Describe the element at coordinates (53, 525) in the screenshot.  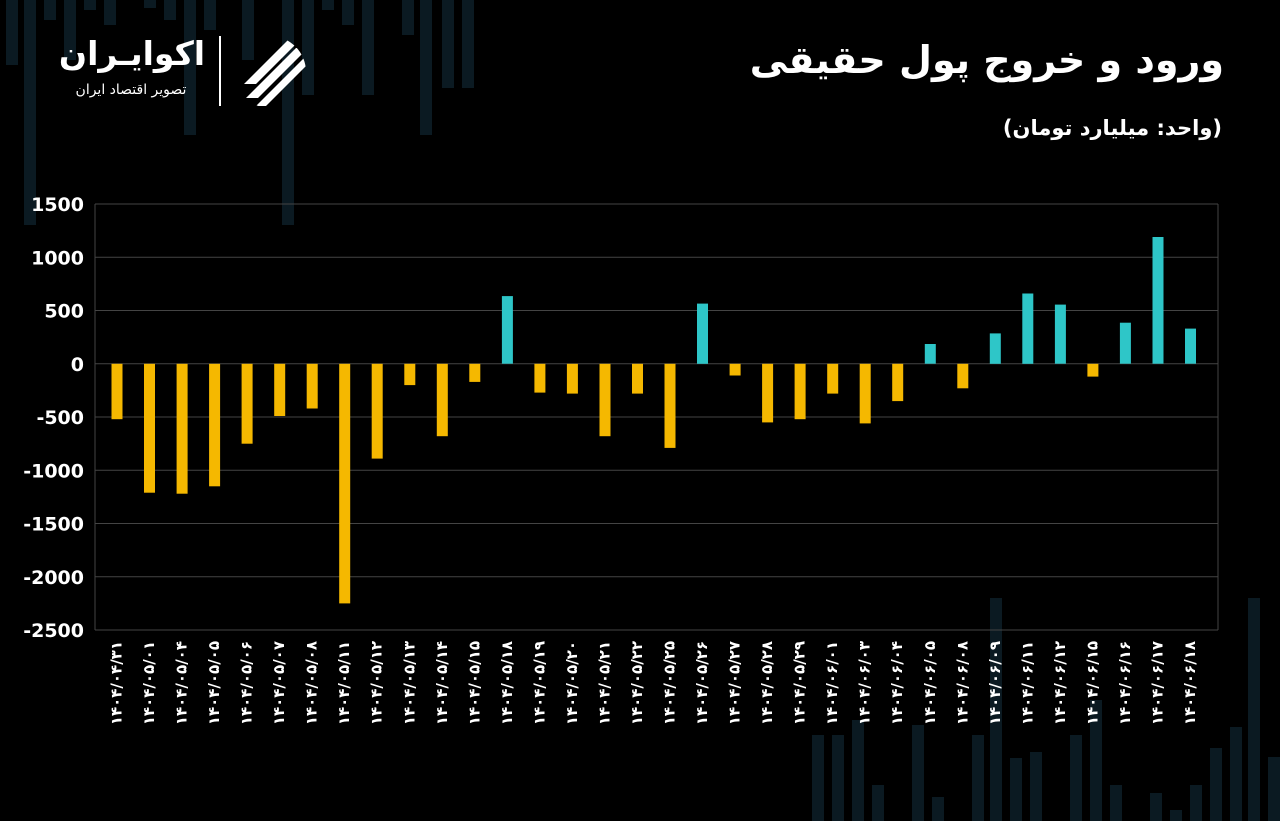
I see `y-tick-label: -1500` at that location.